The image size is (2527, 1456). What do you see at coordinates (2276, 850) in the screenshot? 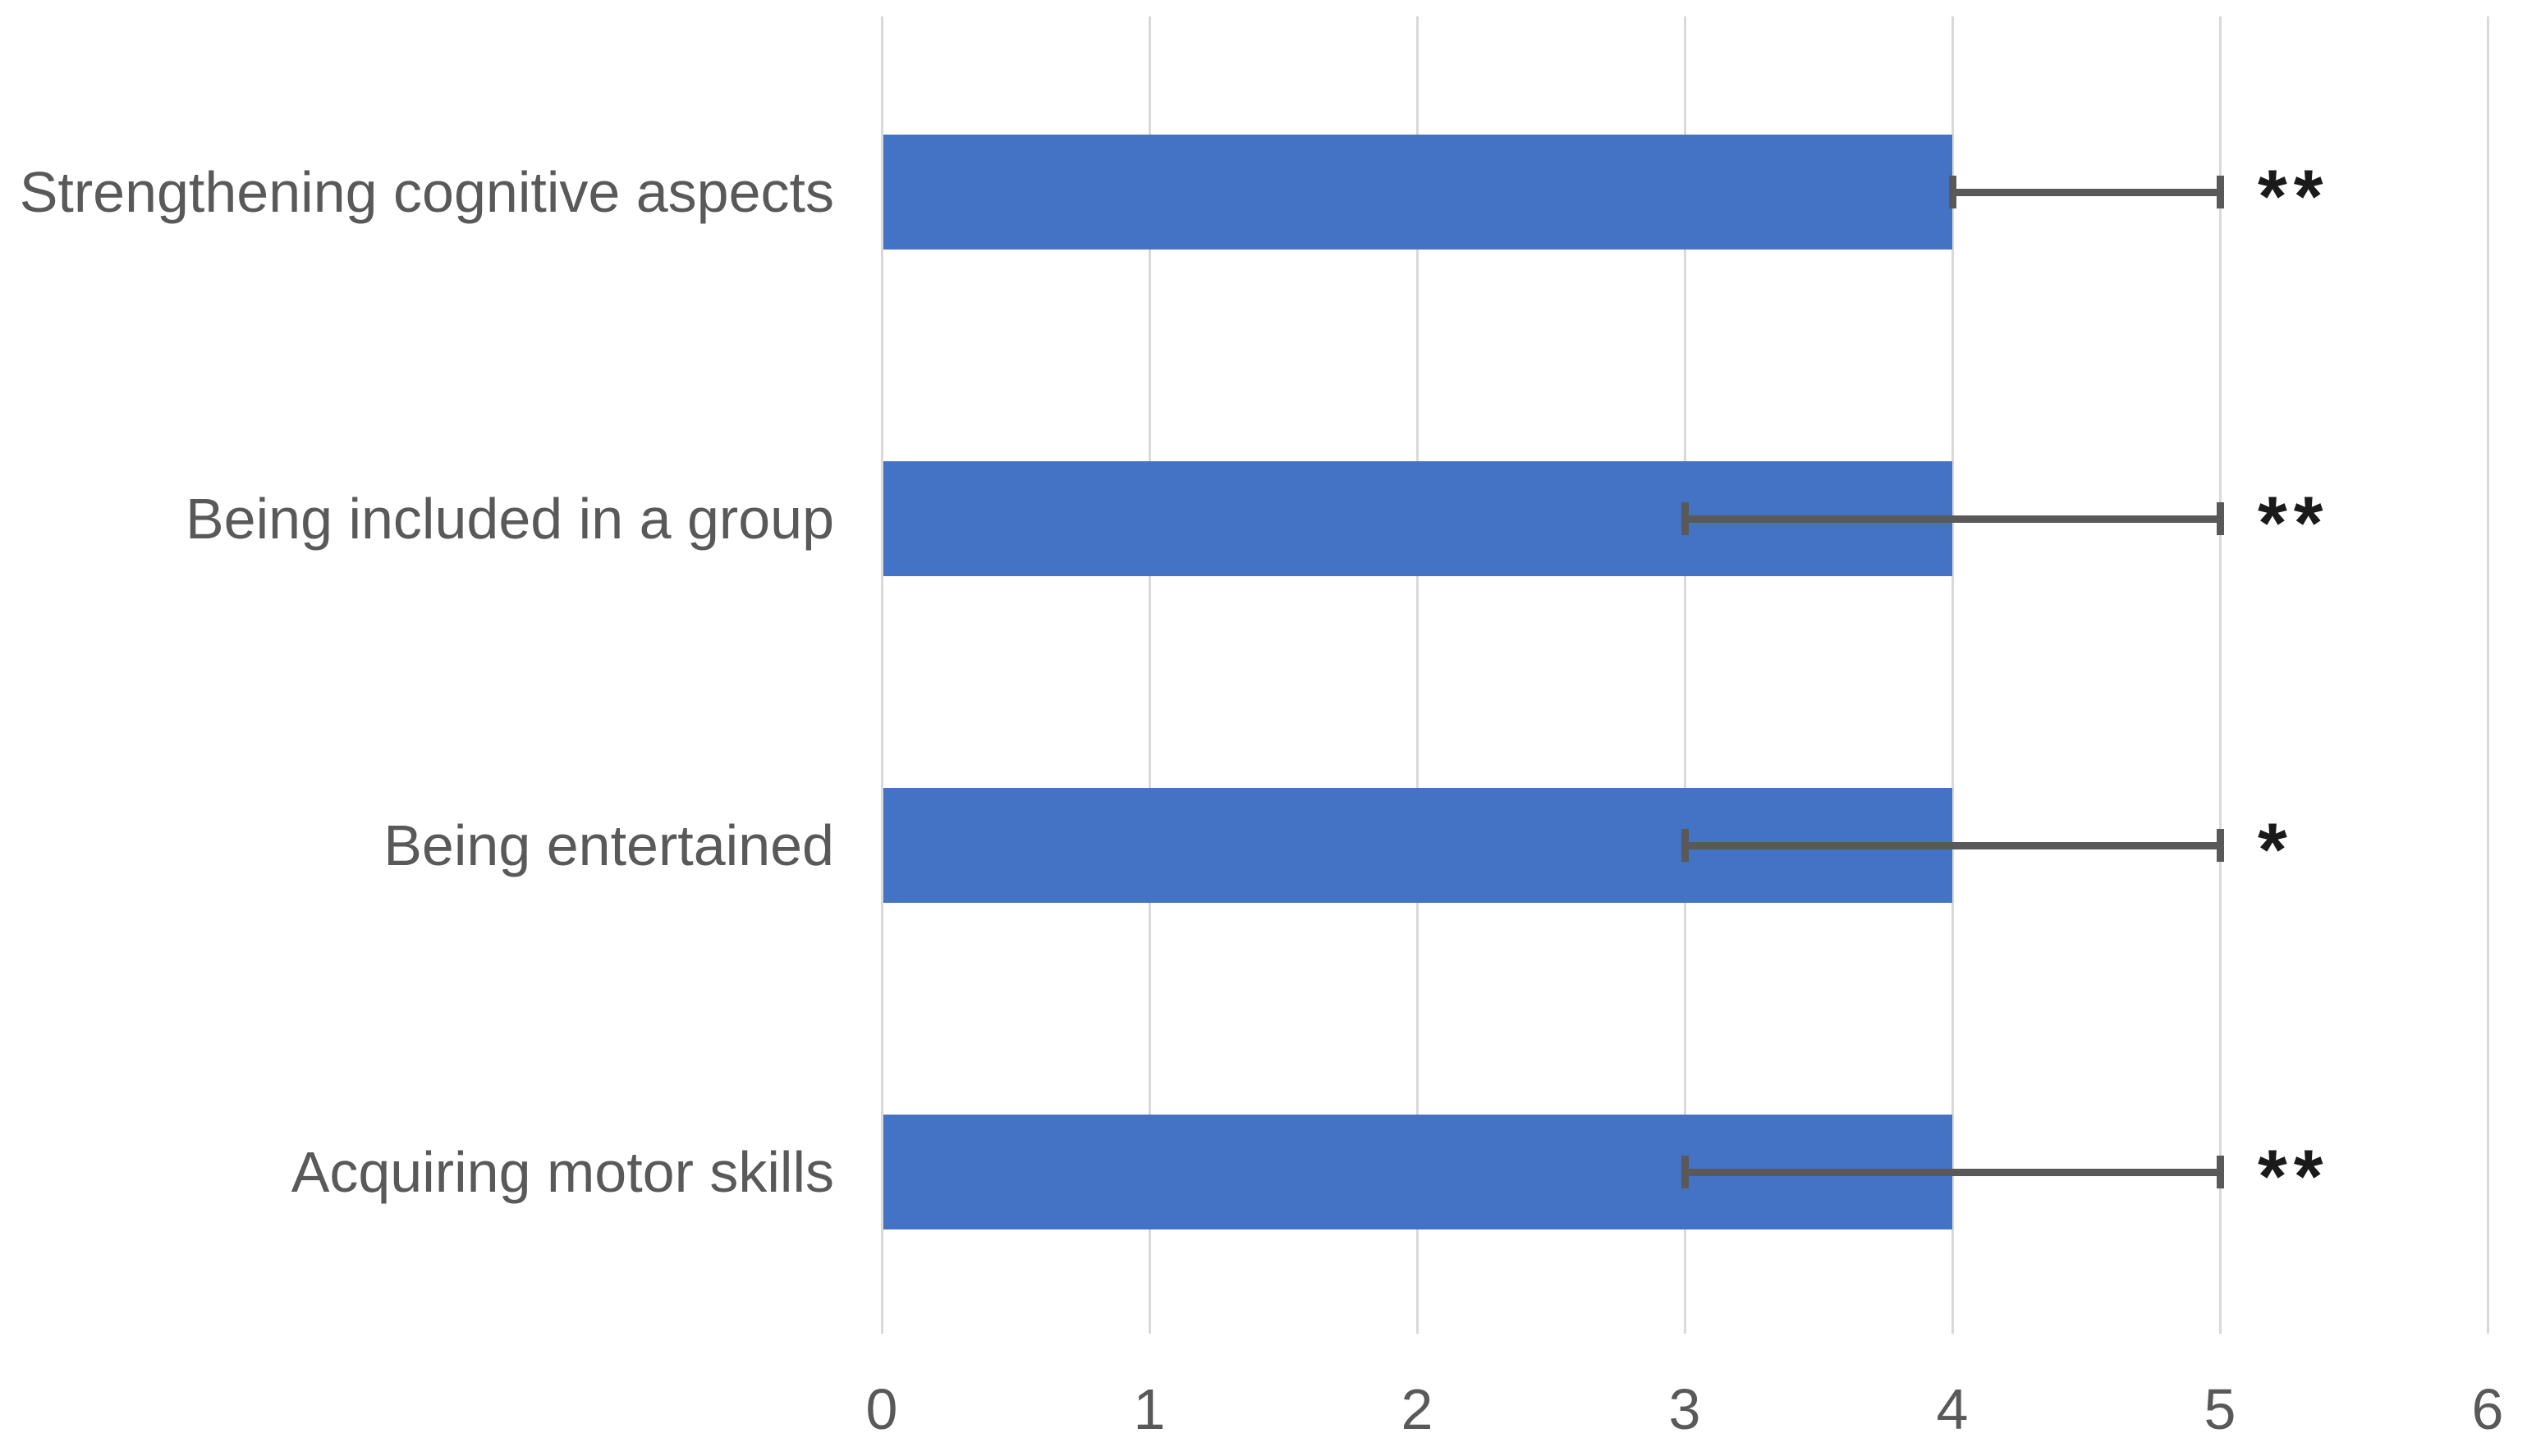
I see `significance-marker: *` at bounding box center [2276, 850].